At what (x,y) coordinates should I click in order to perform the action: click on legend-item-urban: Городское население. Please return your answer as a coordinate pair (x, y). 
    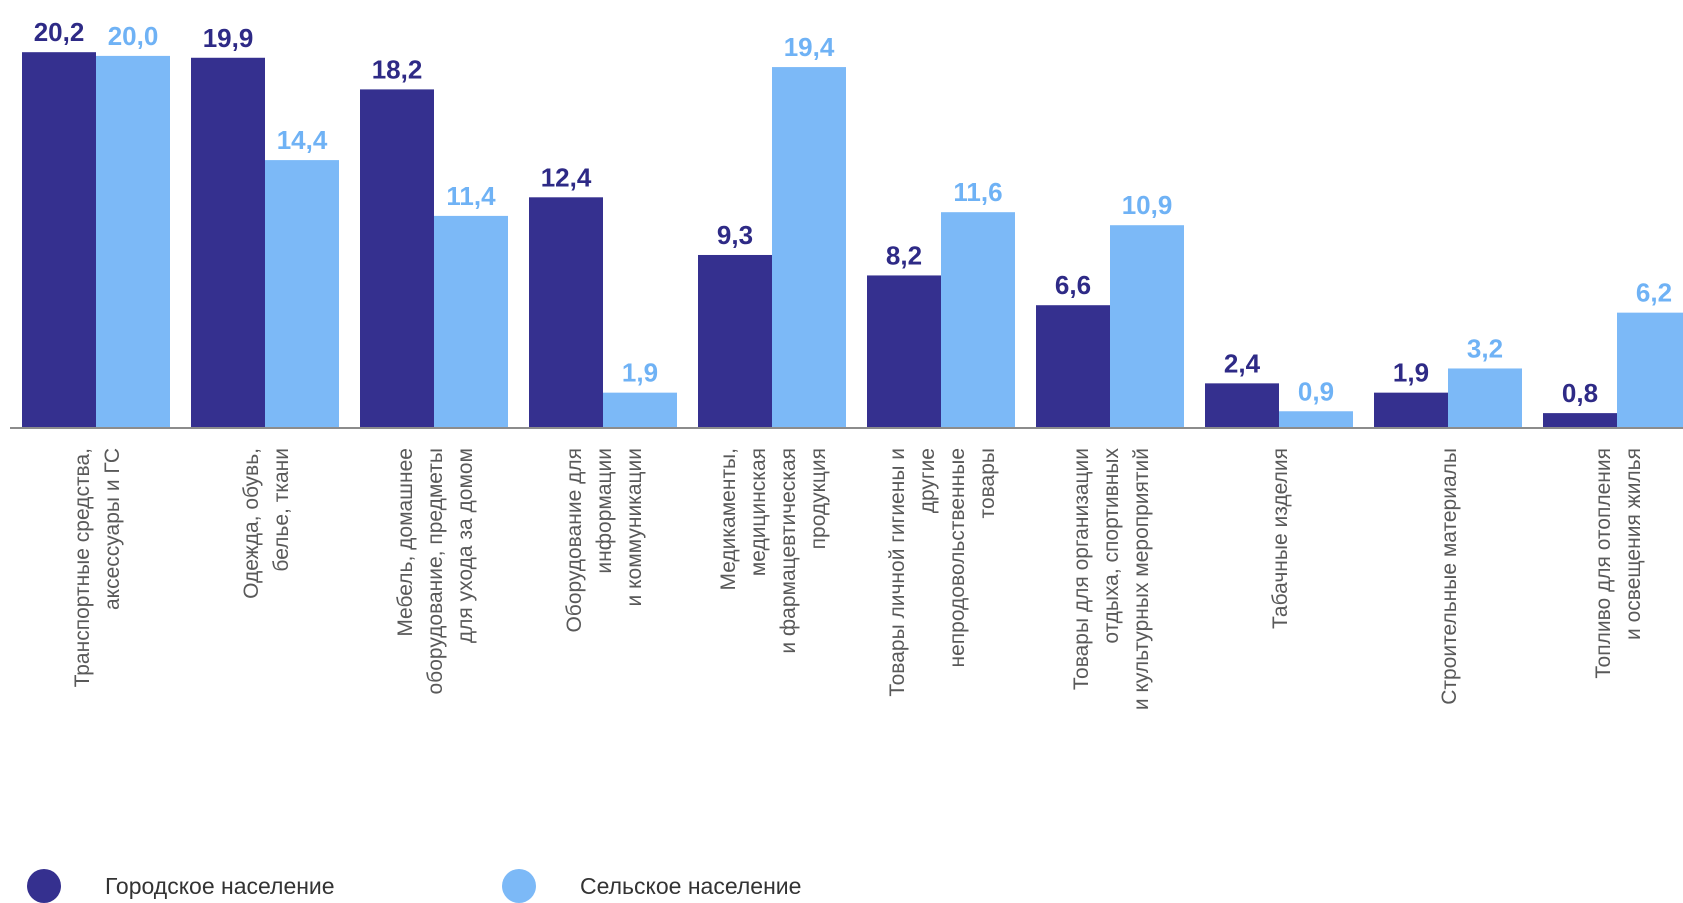
    Looking at the image, I should click on (181, 886).